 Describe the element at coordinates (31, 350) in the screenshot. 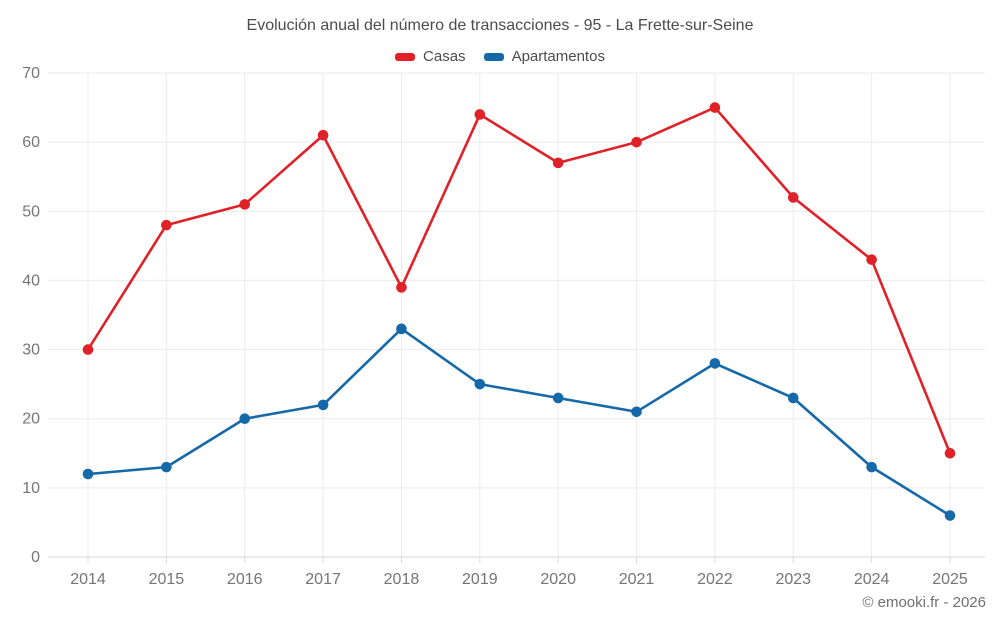

I see `svg-text: 30` at that location.